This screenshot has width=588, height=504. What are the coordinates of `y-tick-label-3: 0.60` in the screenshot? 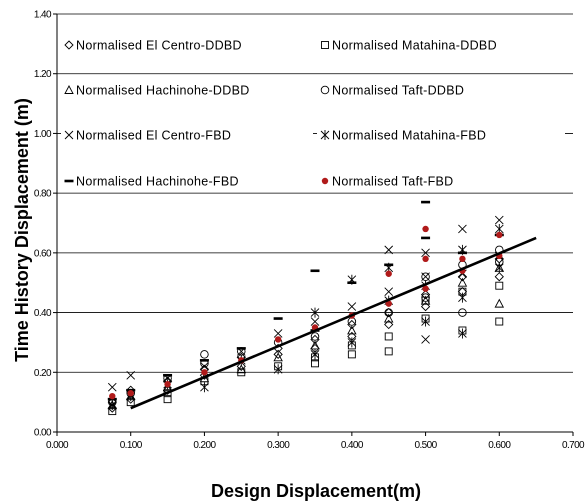 It's located at (43, 253).